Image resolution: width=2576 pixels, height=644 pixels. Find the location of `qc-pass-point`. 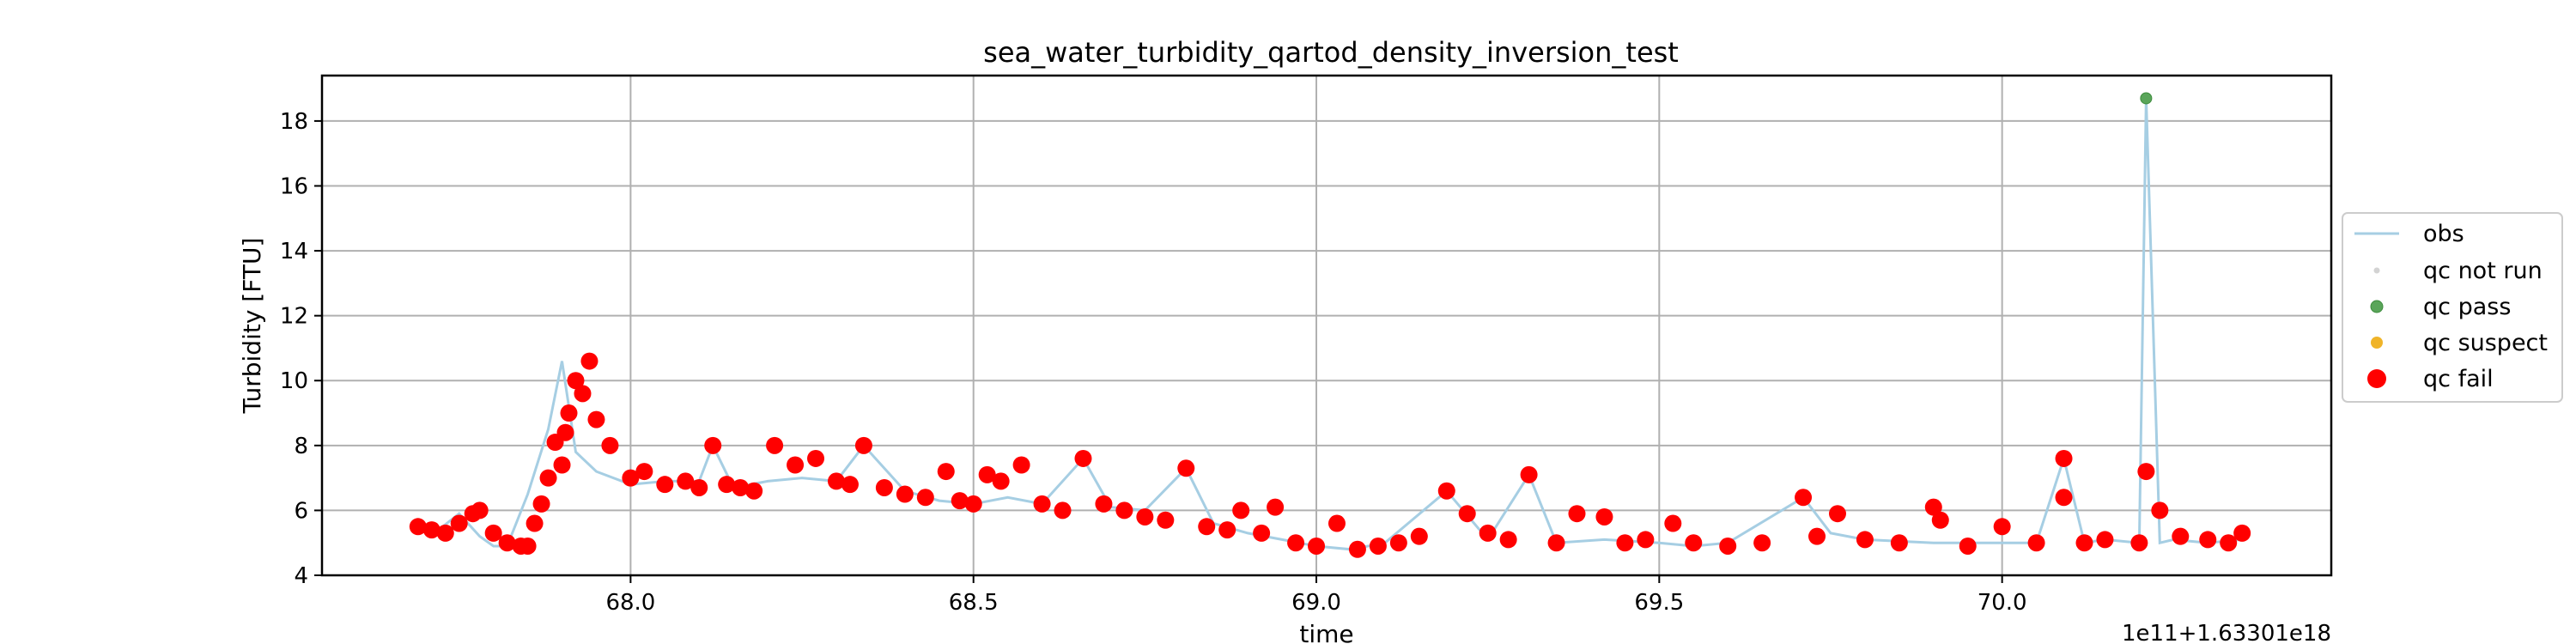

qc-pass-point is located at coordinates (2146, 98).